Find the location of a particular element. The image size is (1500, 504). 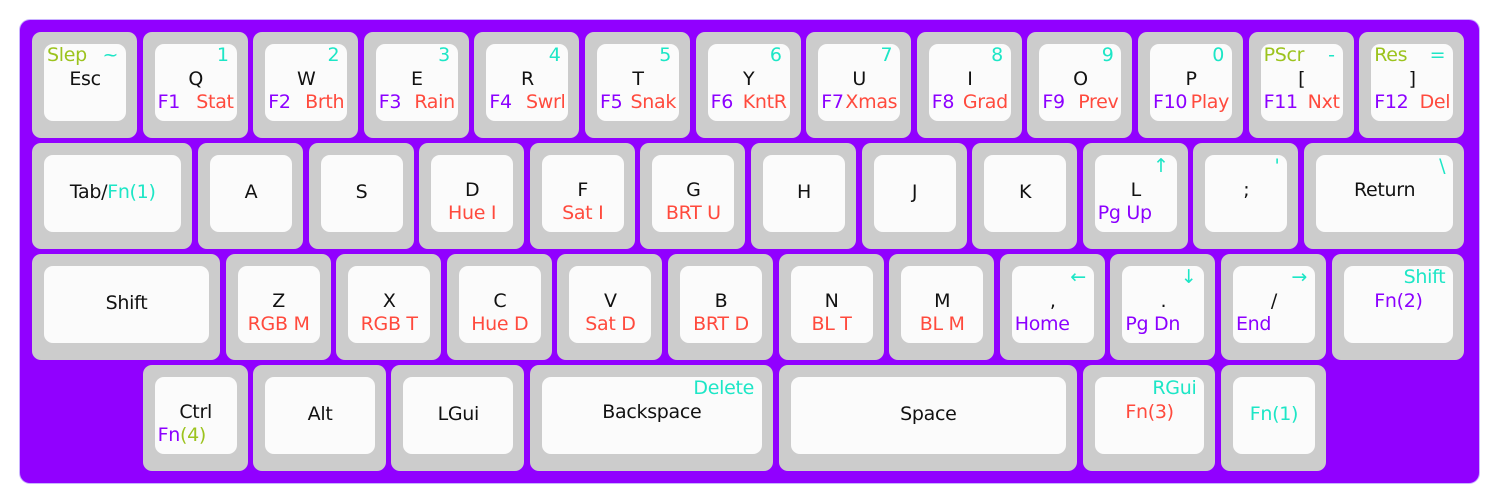

legend-top-left: PScr is located at coordinates (1284, 55).